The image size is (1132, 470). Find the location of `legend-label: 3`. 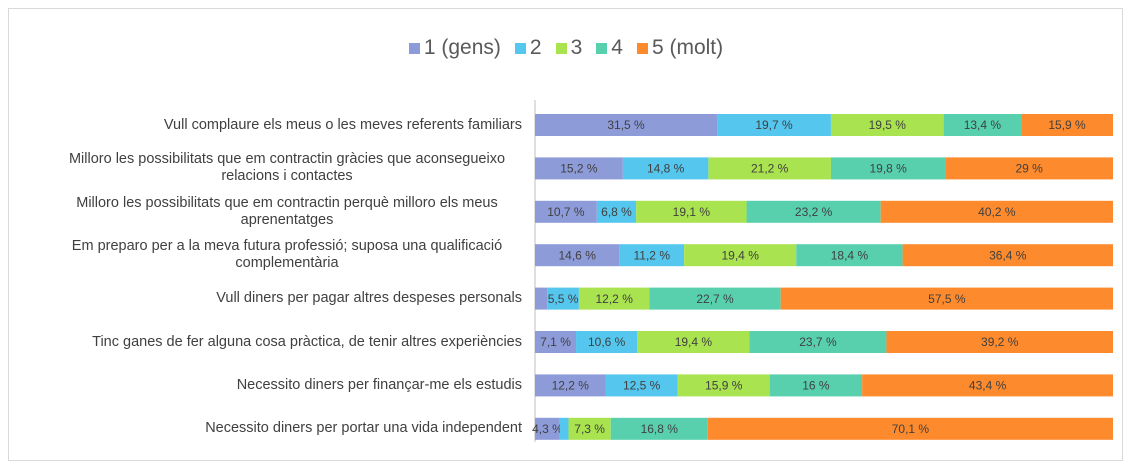

legend-label: 3 is located at coordinates (576, 47).